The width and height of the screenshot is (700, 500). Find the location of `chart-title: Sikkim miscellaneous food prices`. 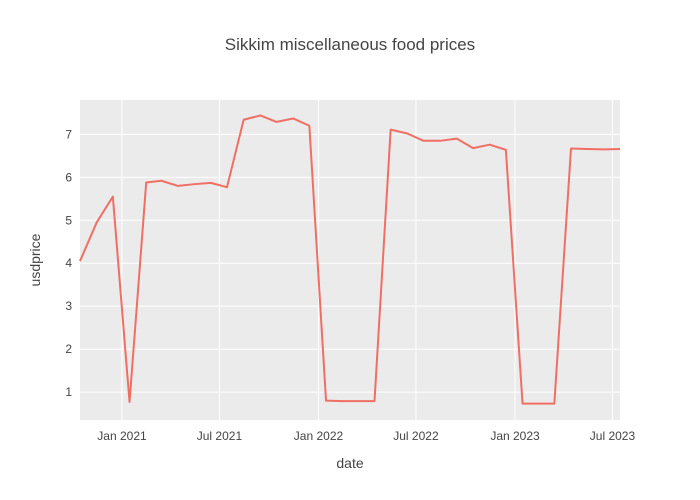

chart-title: Sikkim miscellaneous food prices is located at coordinates (350, 44).